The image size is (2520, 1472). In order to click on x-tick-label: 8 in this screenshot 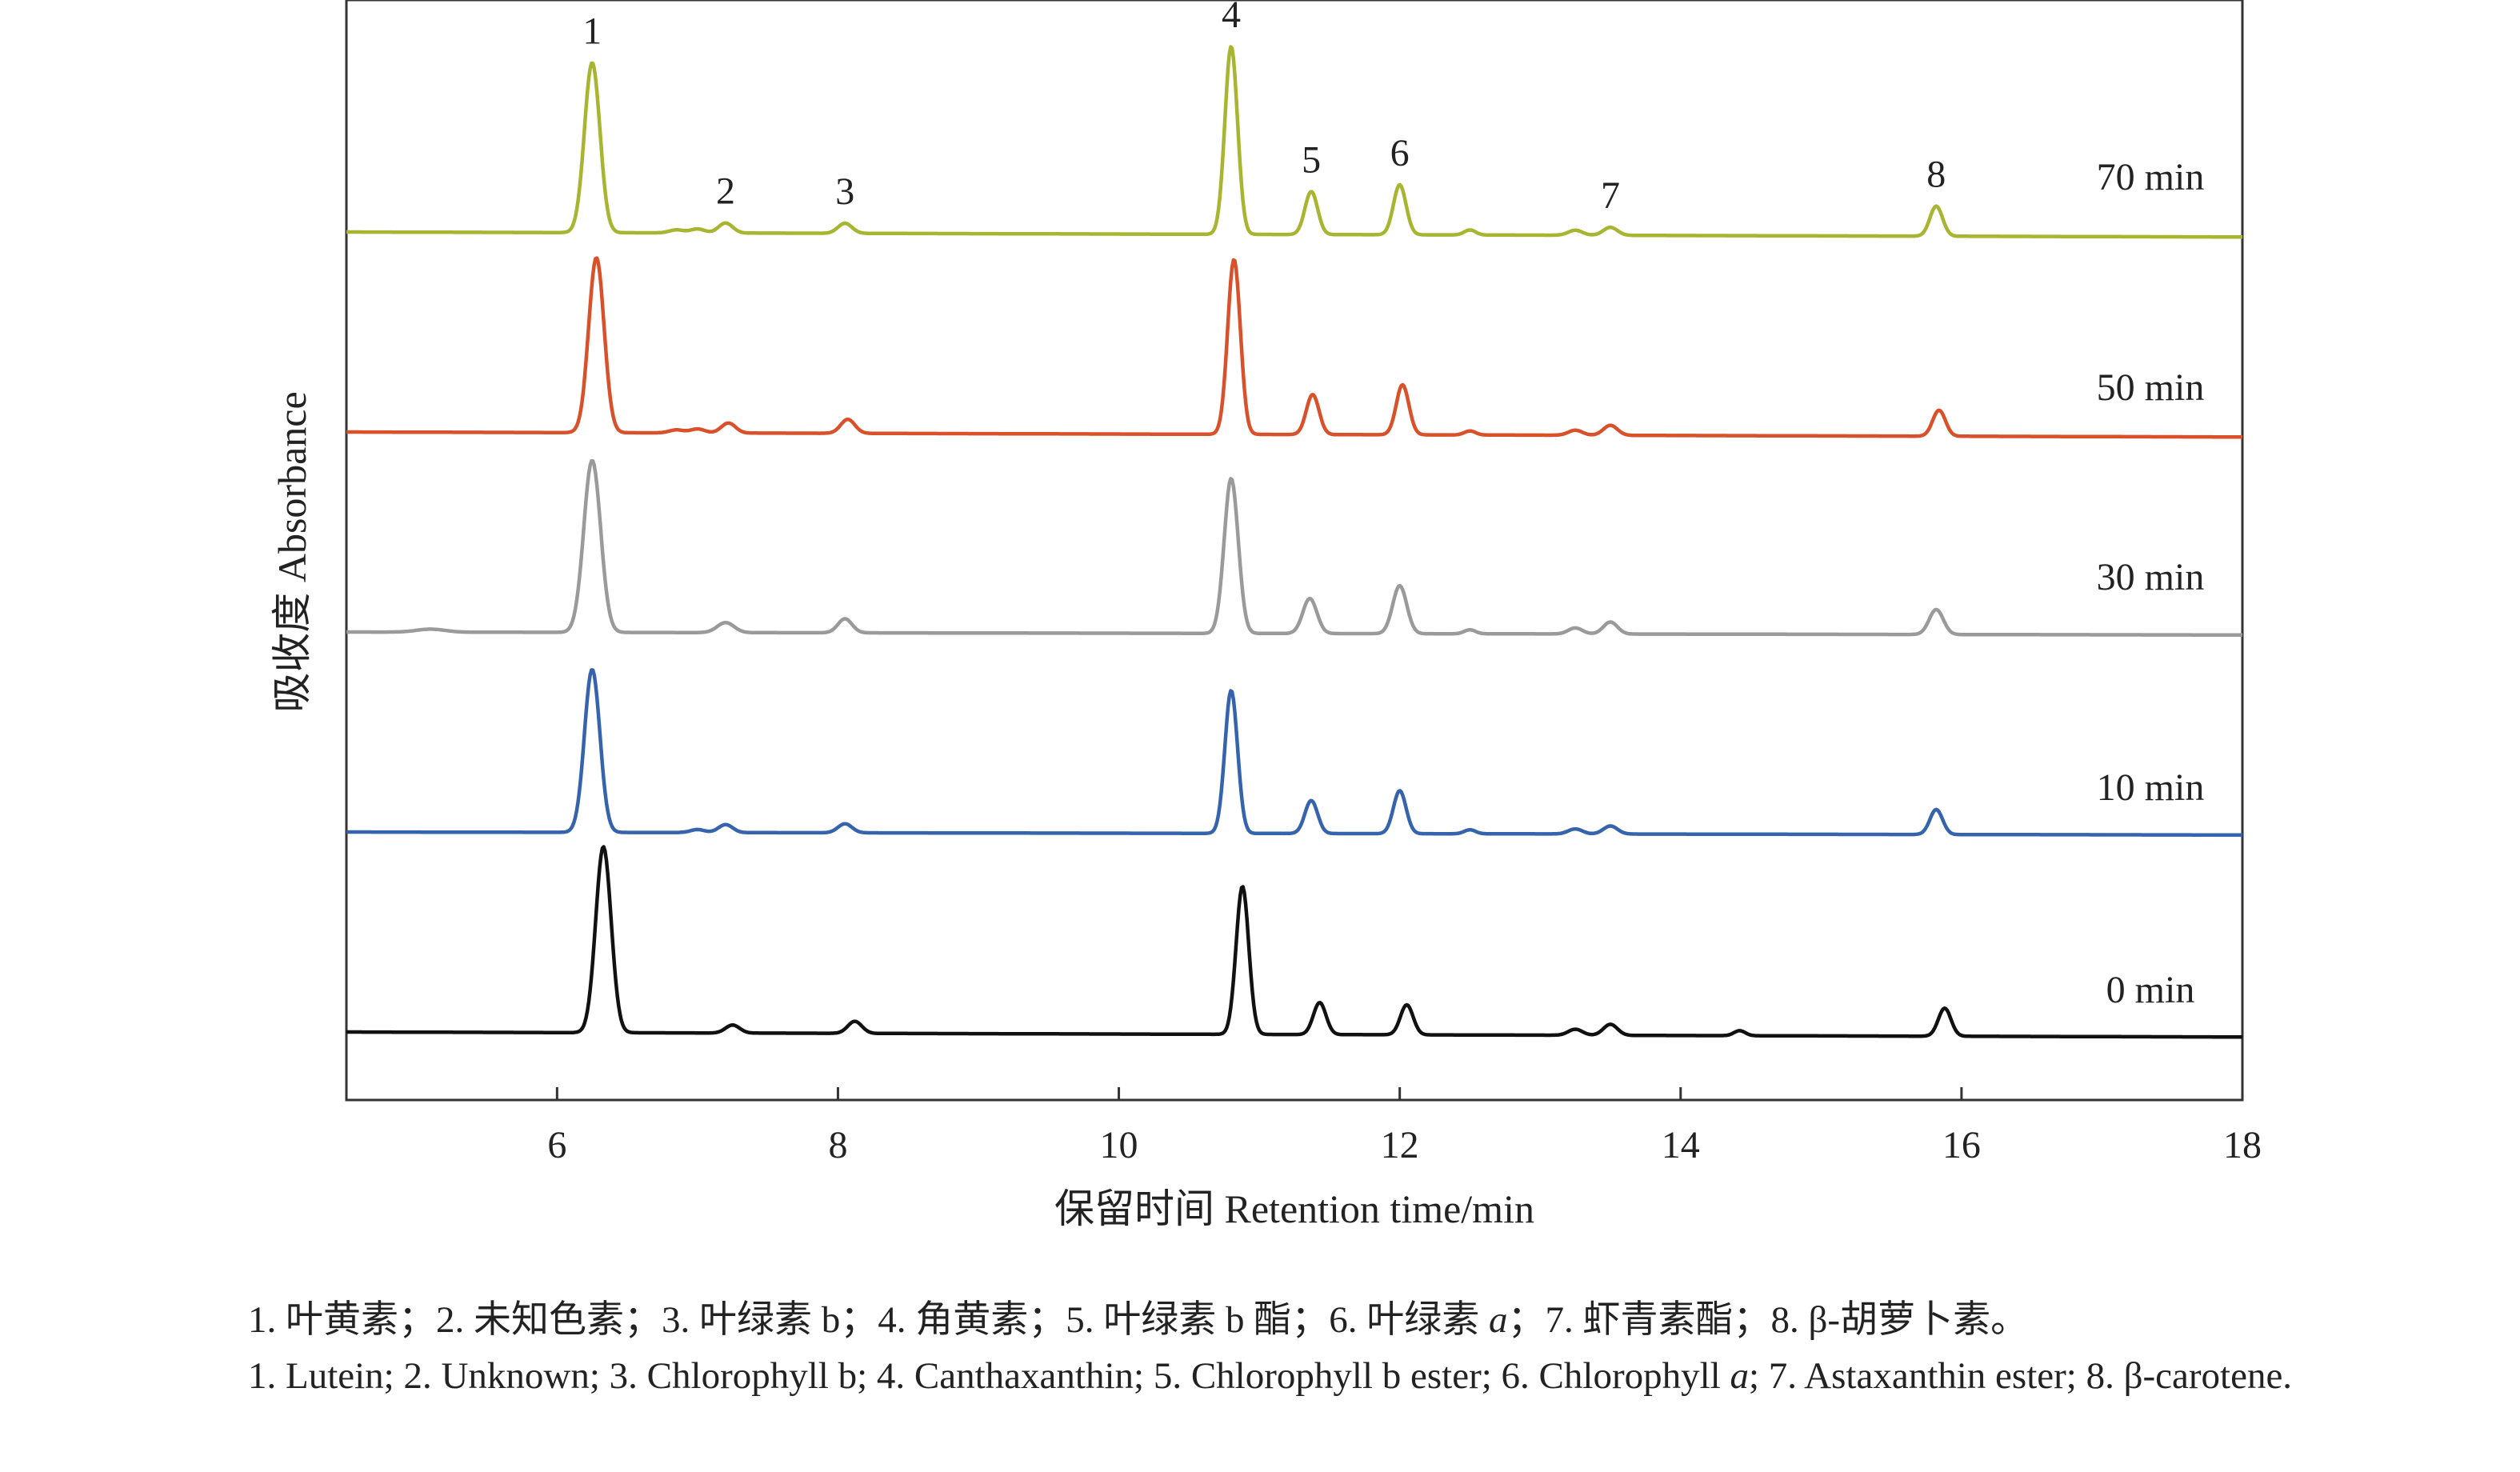, I will do `click(837, 1145)`.